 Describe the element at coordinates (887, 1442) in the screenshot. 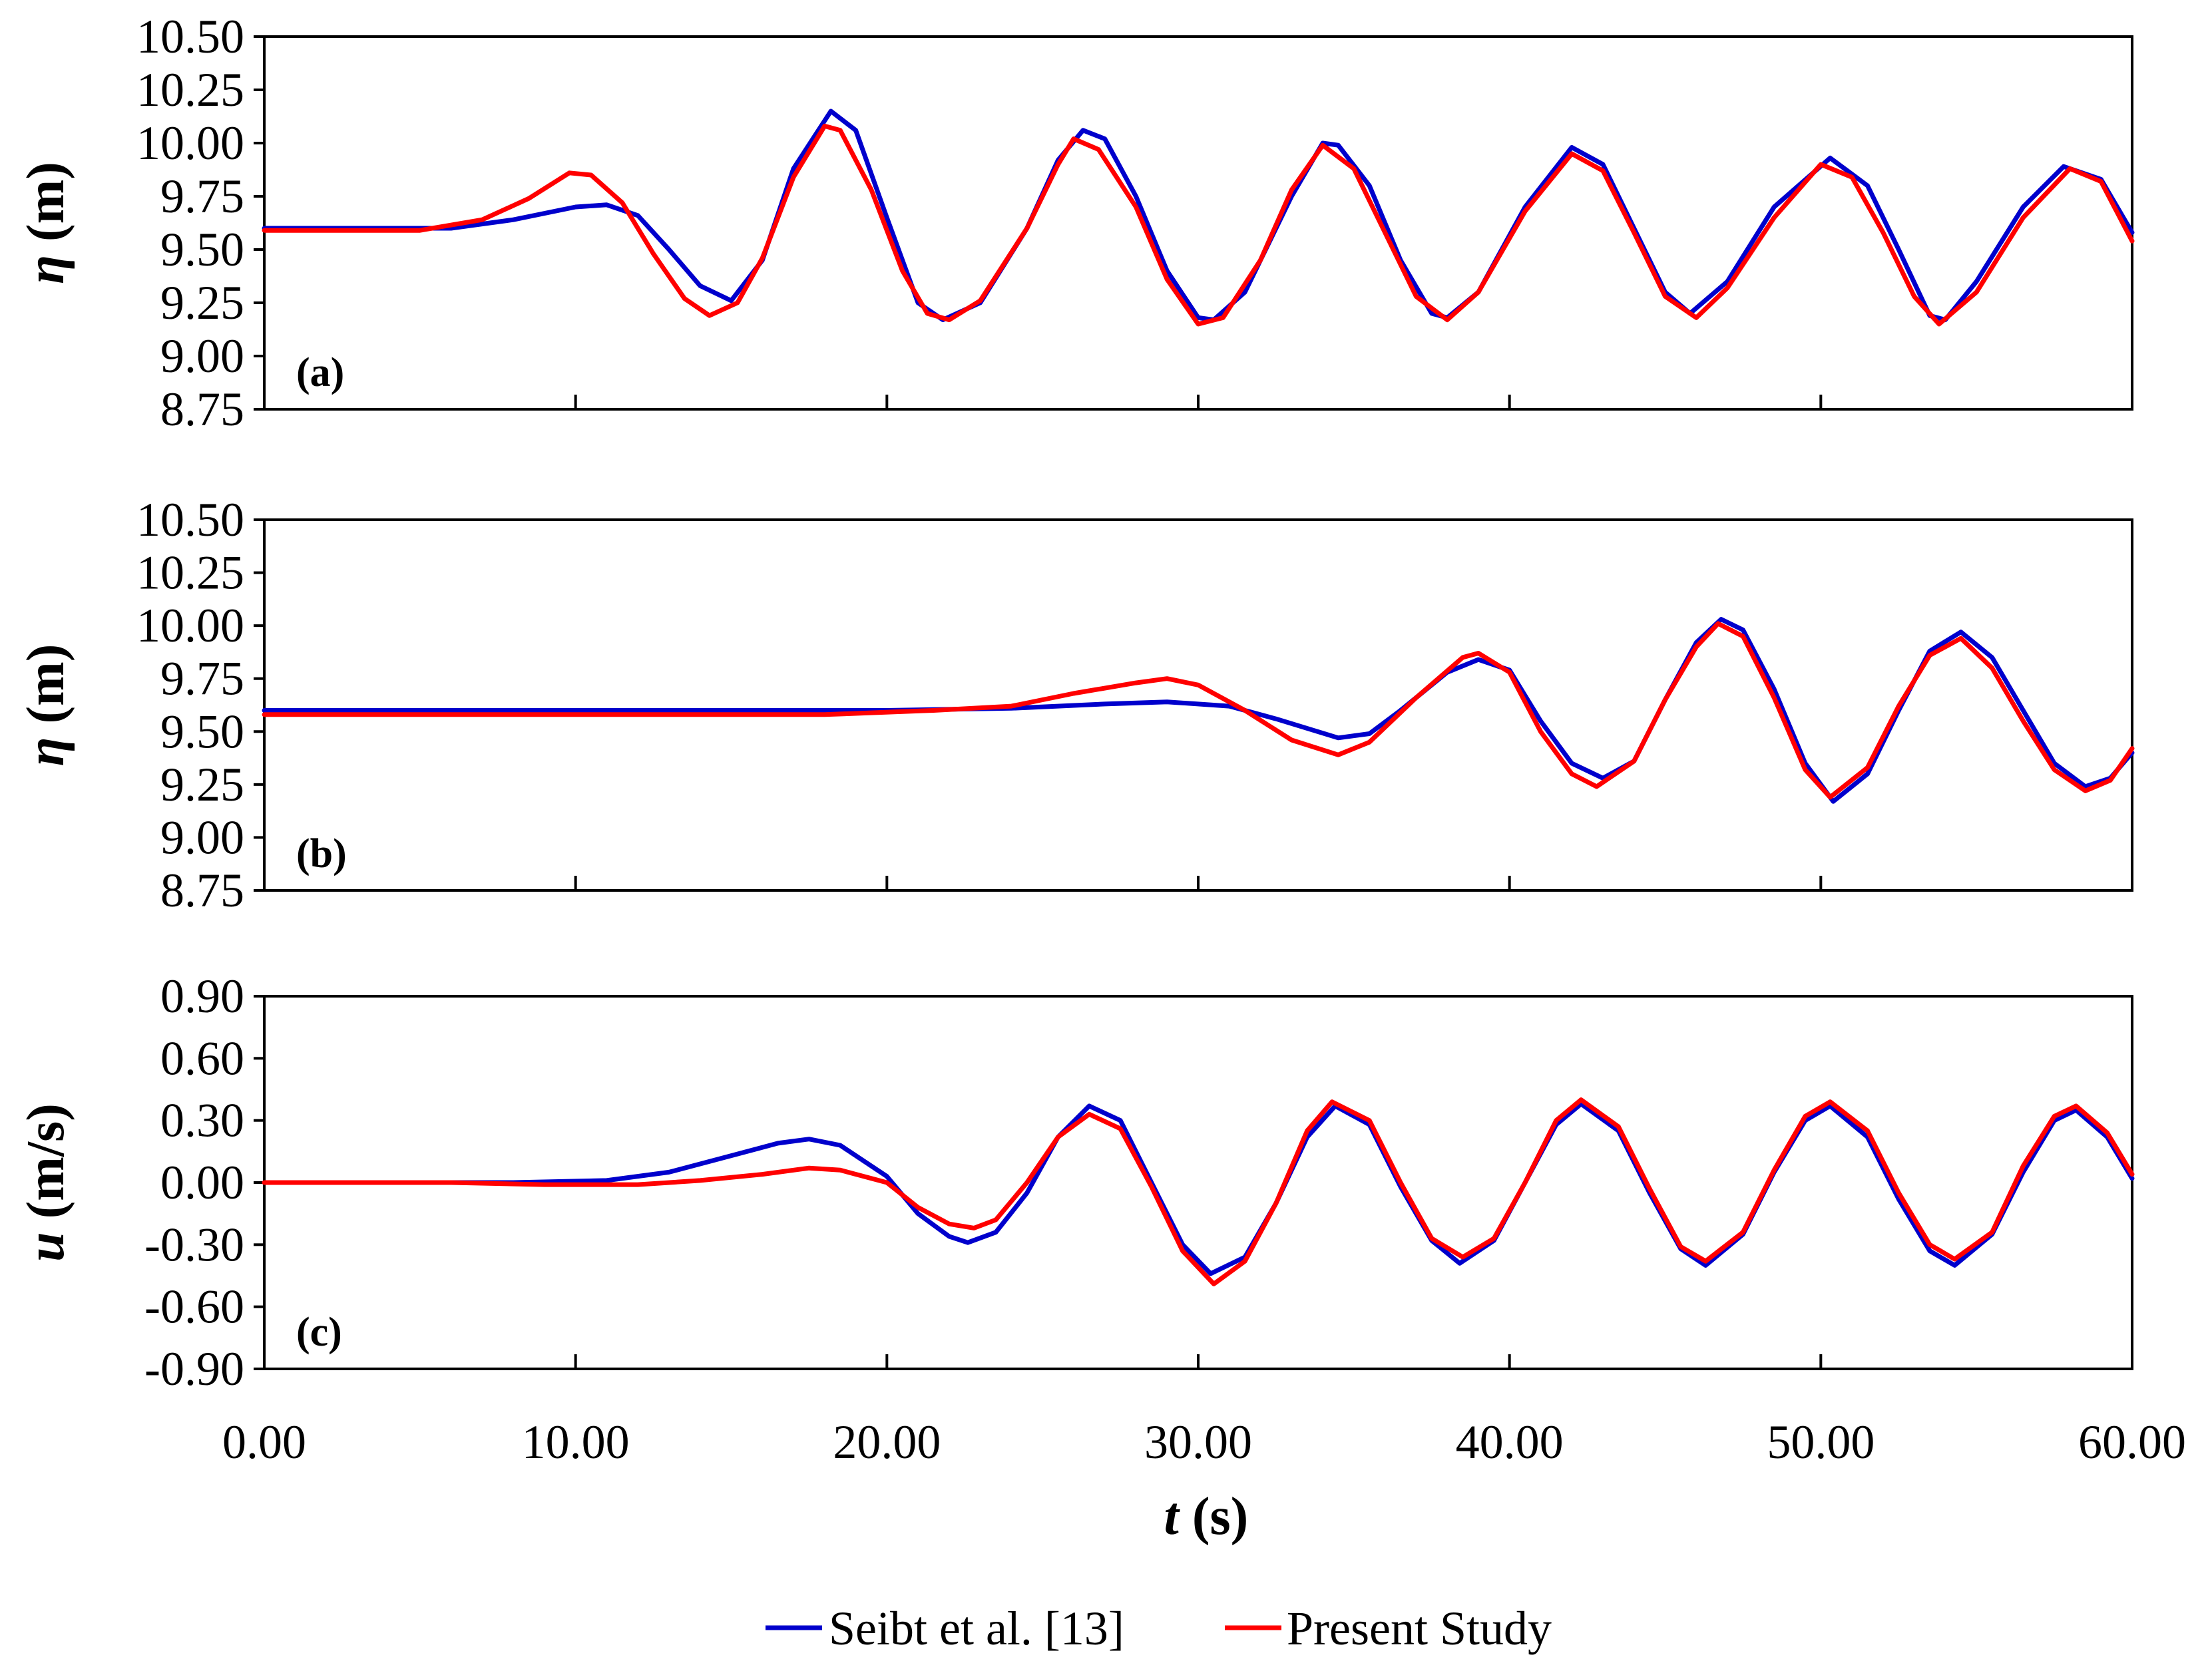

I see `x-tick-label: 20.00` at that location.